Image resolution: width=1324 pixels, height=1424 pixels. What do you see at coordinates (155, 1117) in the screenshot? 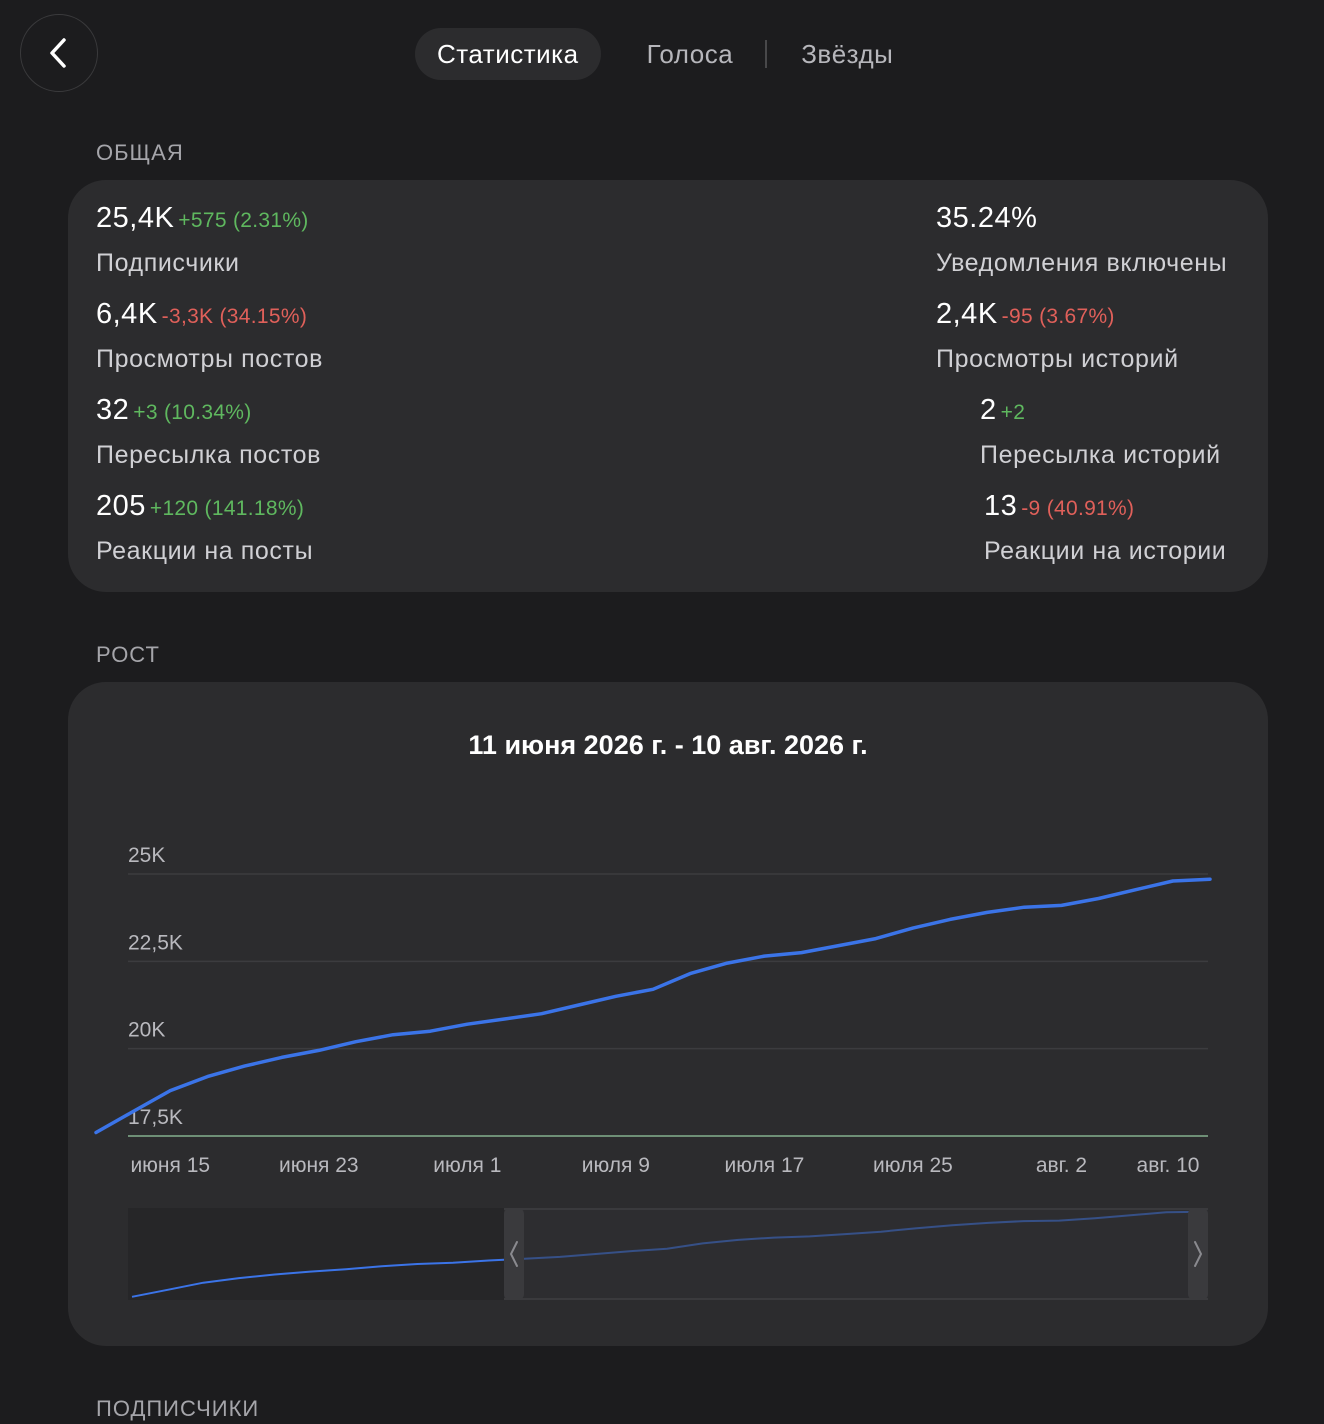
I see `y-tick-label: 17,5K` at bounding box center [155, 1117].